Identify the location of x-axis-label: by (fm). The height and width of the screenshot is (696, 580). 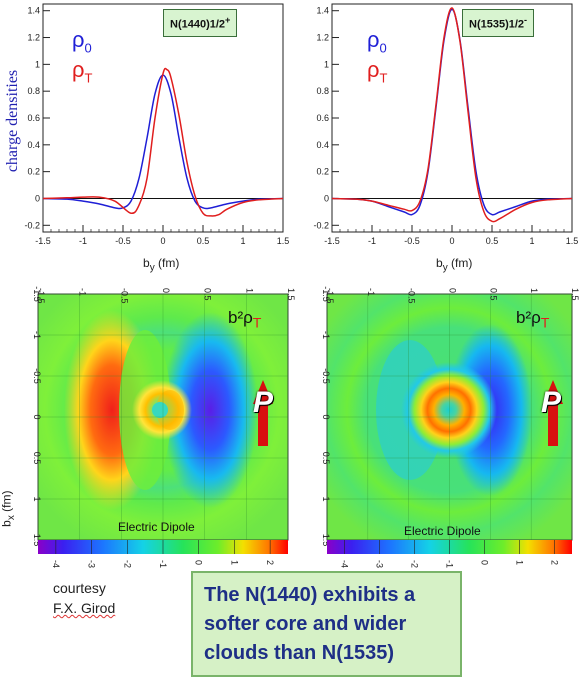
(161, 265).